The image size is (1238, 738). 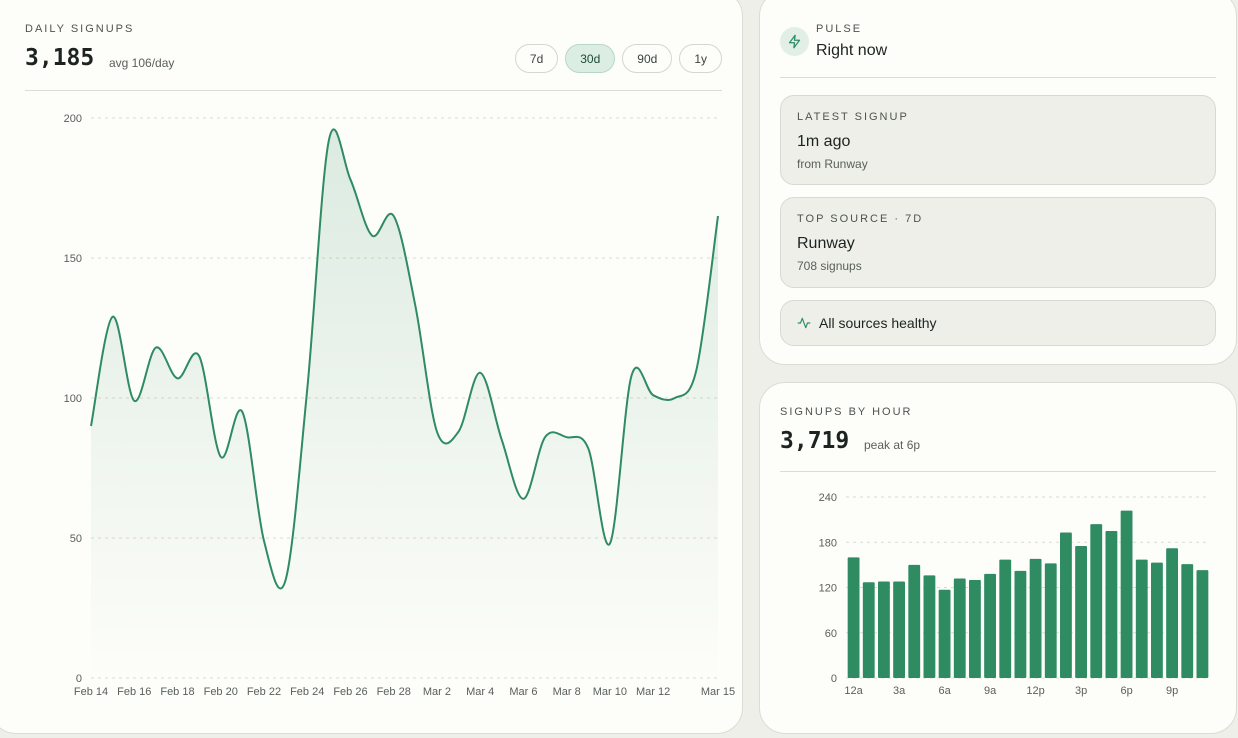 What do you see at coordinates (853, 691) in the screenshot?
I see `x-tick-label: 12a` at bounding box center [853, 691].